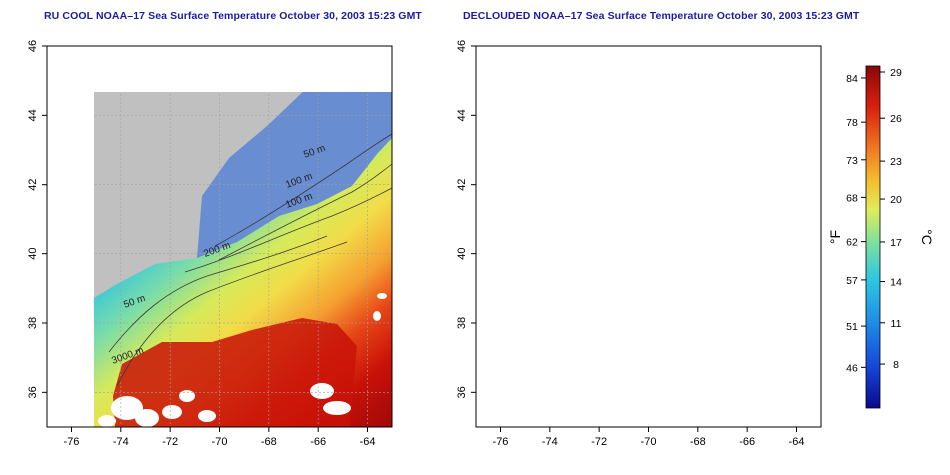  Describe the element at coordinates (462, 254) in the screenshot. I see `y-tick-label: 40` at that location.